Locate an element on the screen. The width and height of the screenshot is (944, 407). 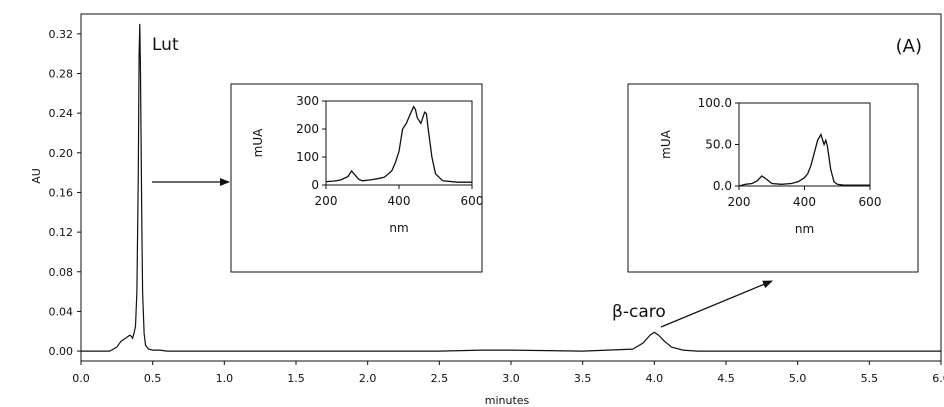
inset-y-tick-label: 50.0 is located at coordinates (718, 145).